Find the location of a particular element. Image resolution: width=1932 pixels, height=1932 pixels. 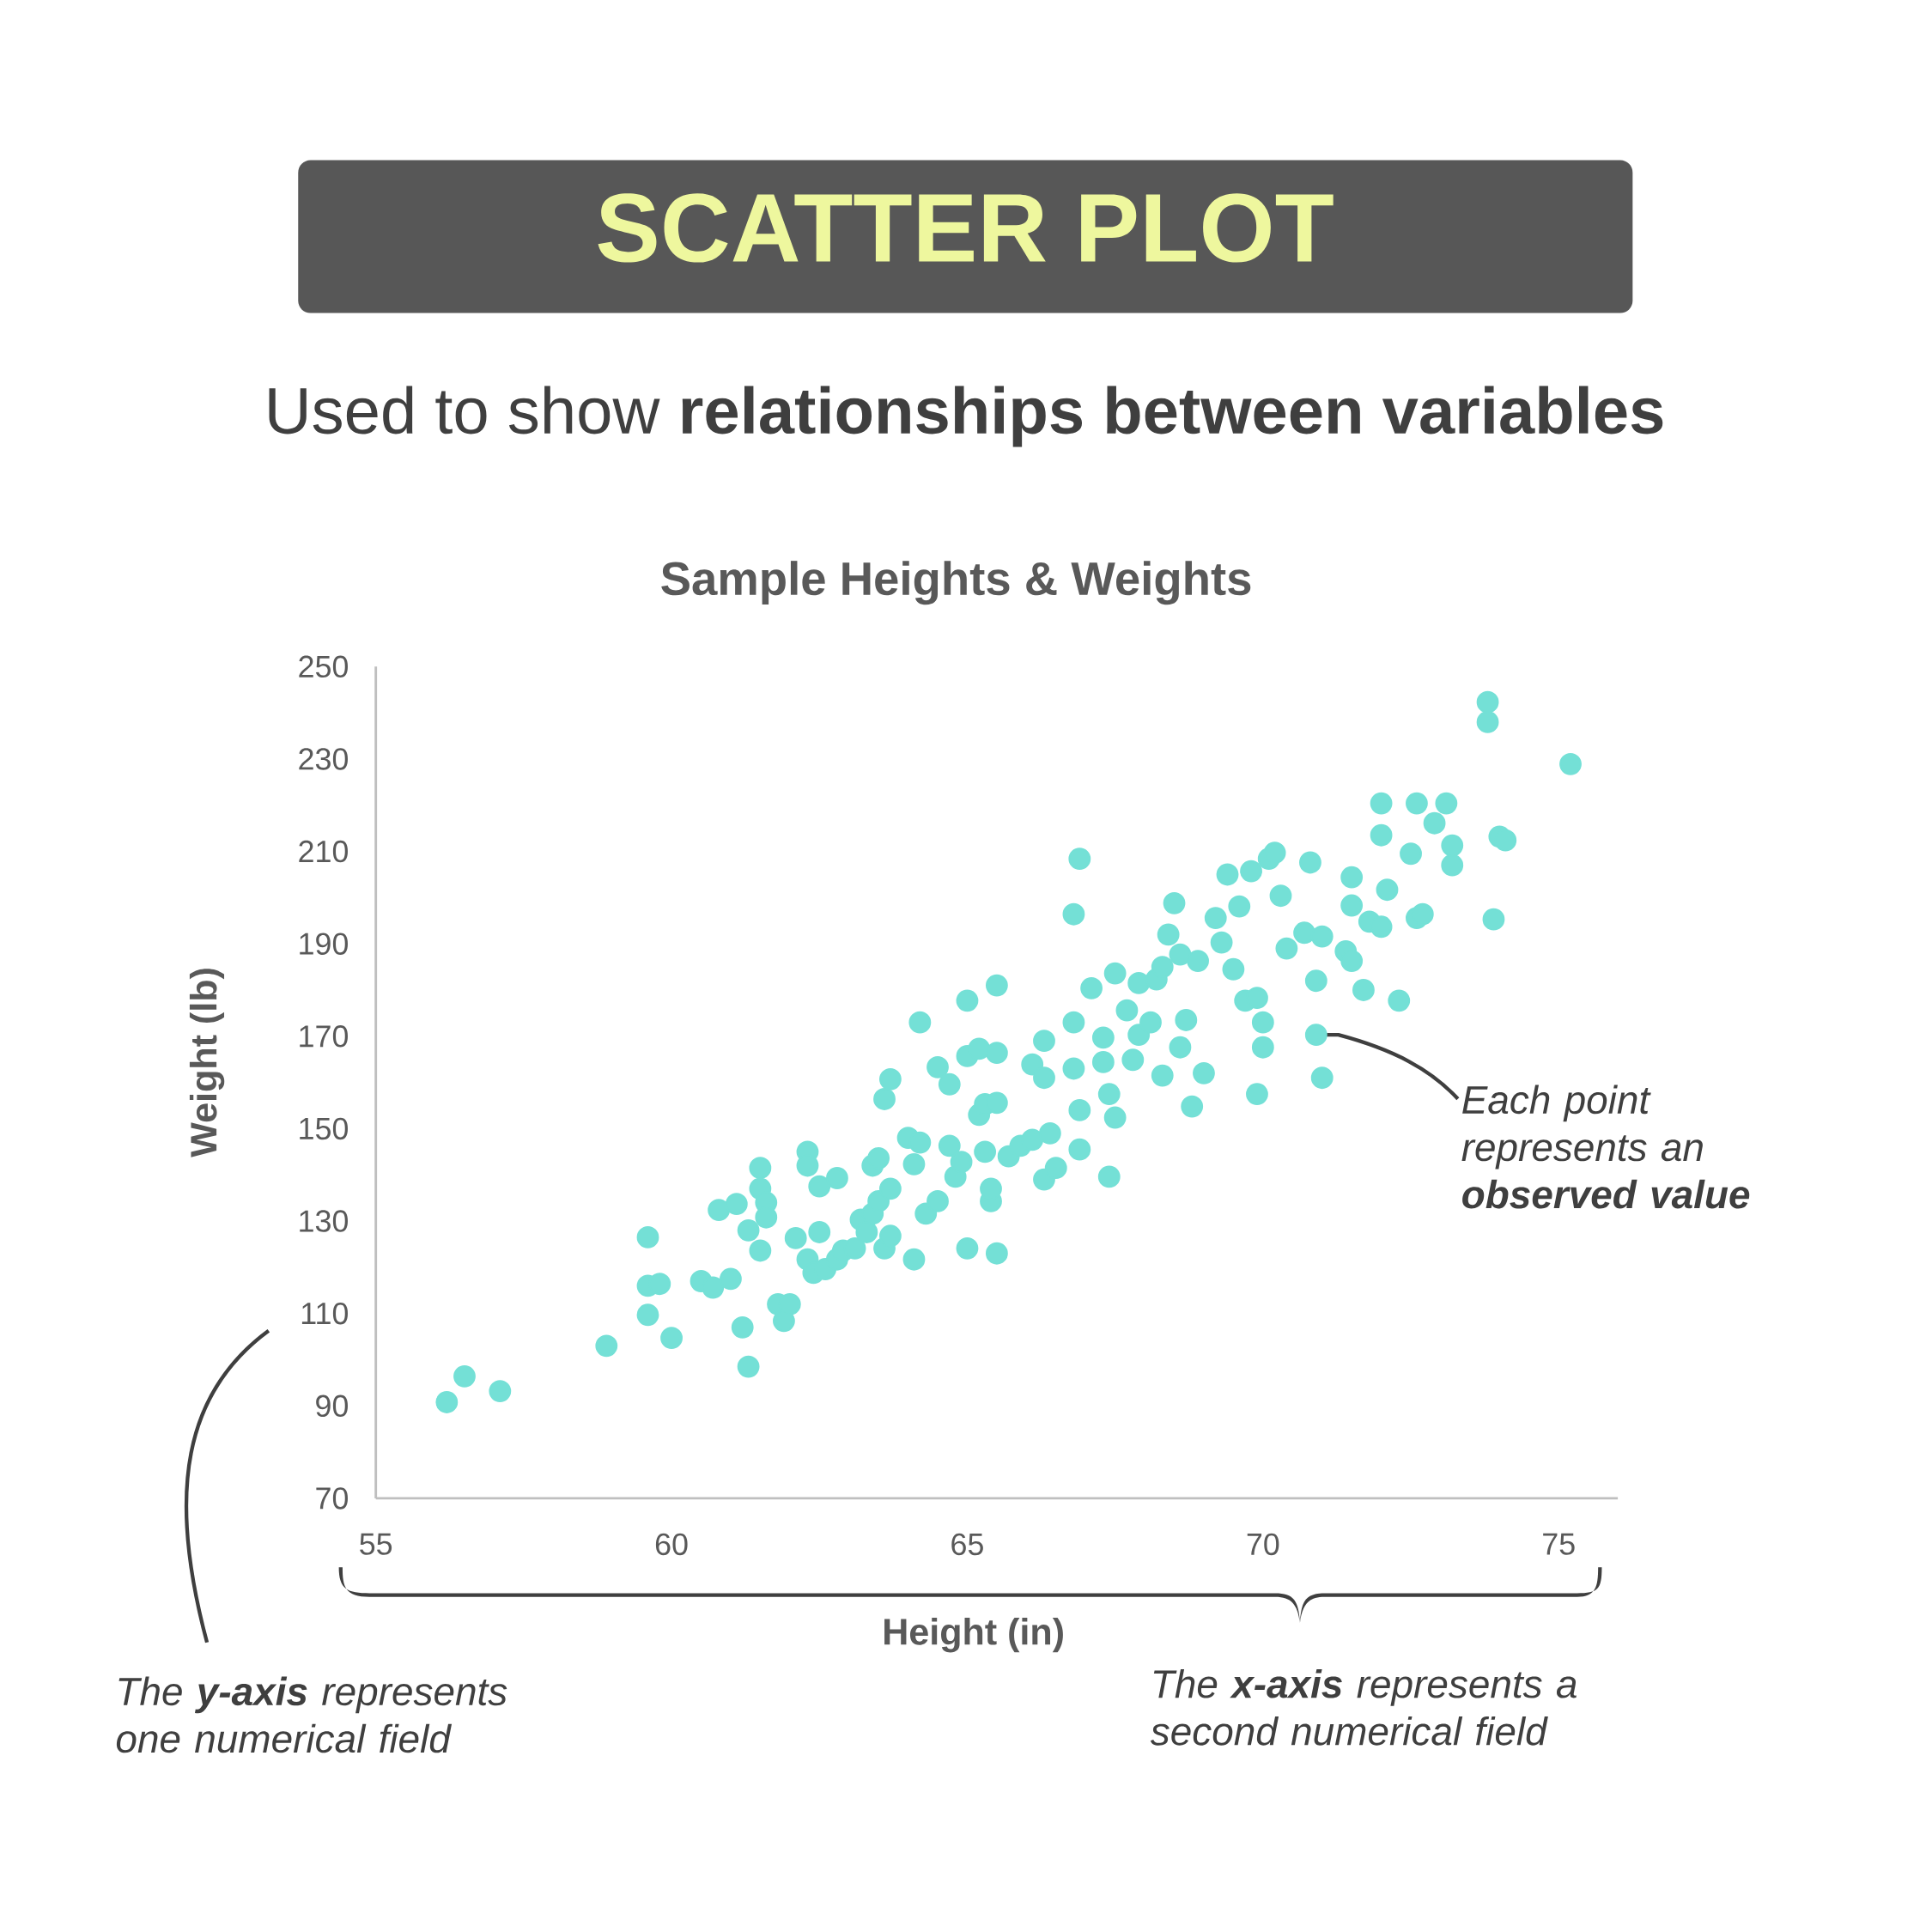

x-tick-label: 70 is located at coordinates (1263, 1544).